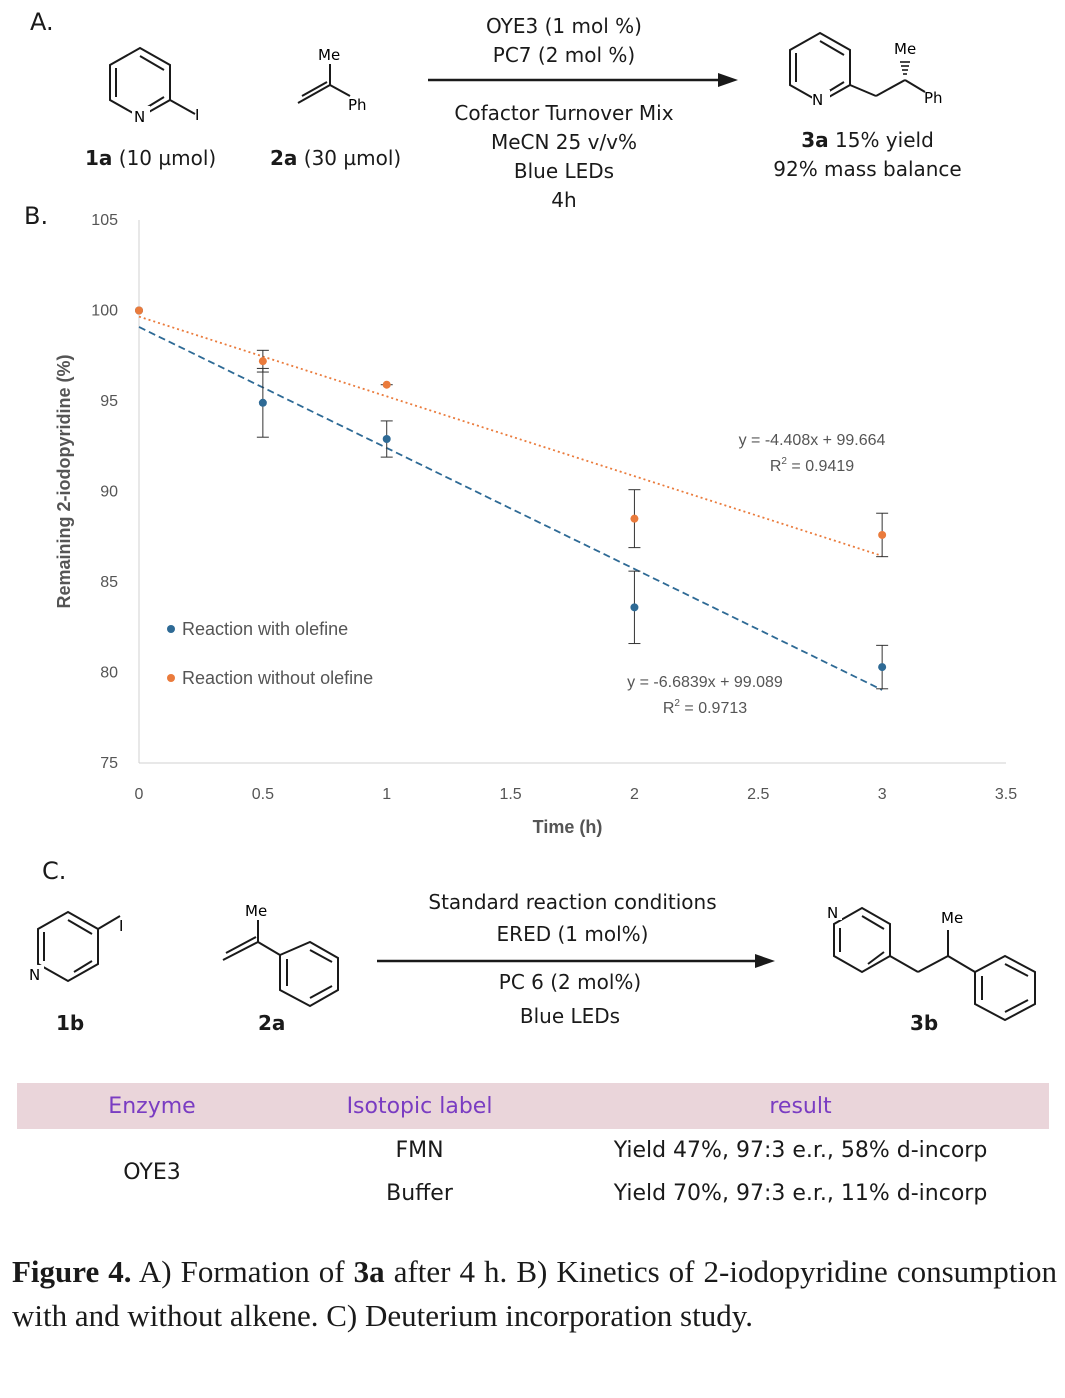 The width and height of the screenshot is (1065, 1398). I want to click on panel-c-scheme: N I Me N Me, so click(532, 962).